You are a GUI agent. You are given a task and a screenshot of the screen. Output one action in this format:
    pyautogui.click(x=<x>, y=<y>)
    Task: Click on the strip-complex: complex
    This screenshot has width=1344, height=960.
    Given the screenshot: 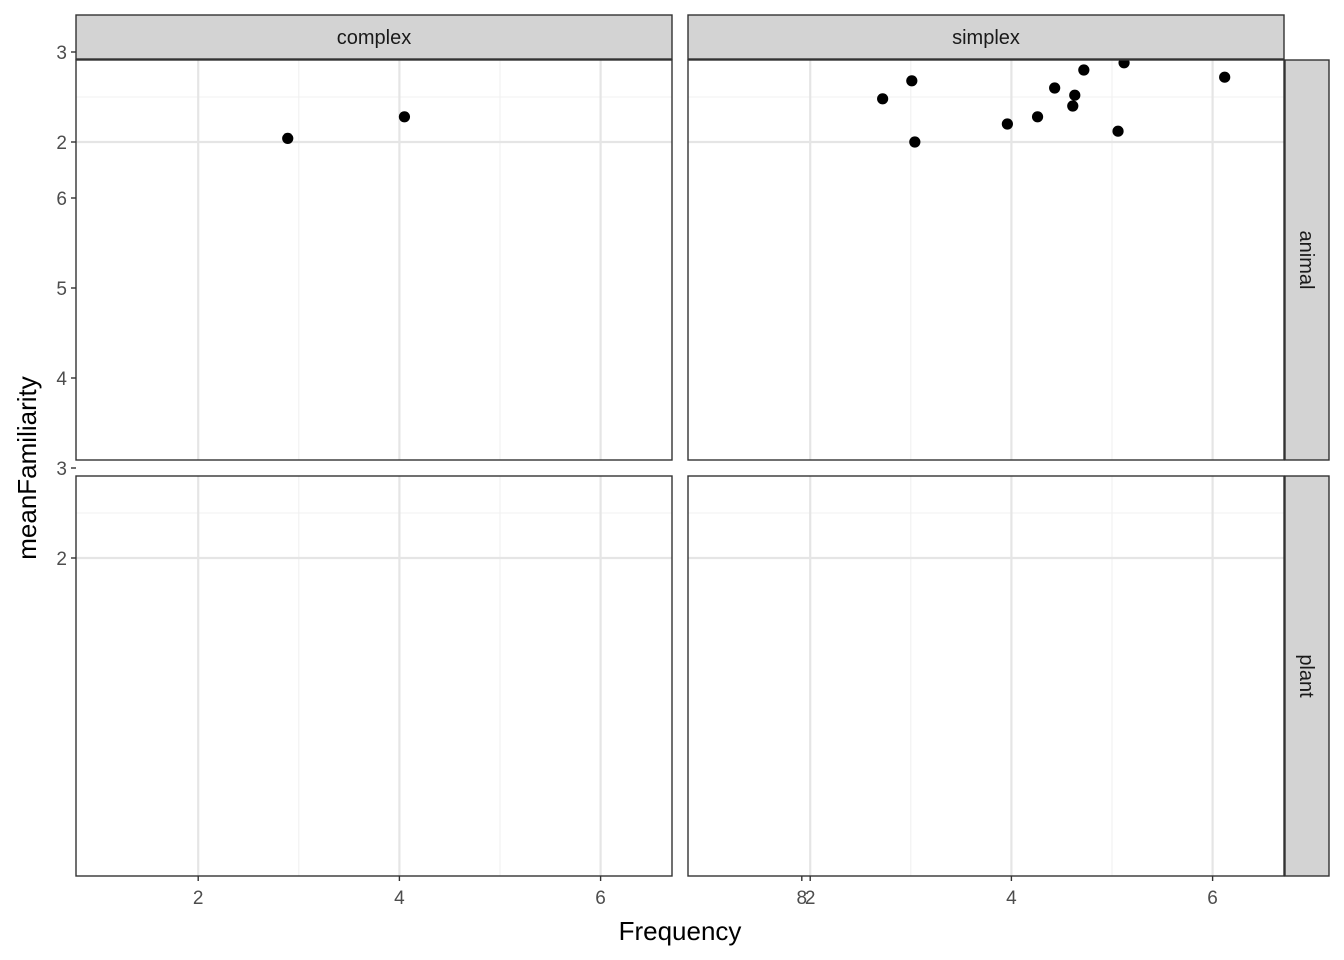 What is the action you would take?
    pyautogui.click(x=374, y=37)
    